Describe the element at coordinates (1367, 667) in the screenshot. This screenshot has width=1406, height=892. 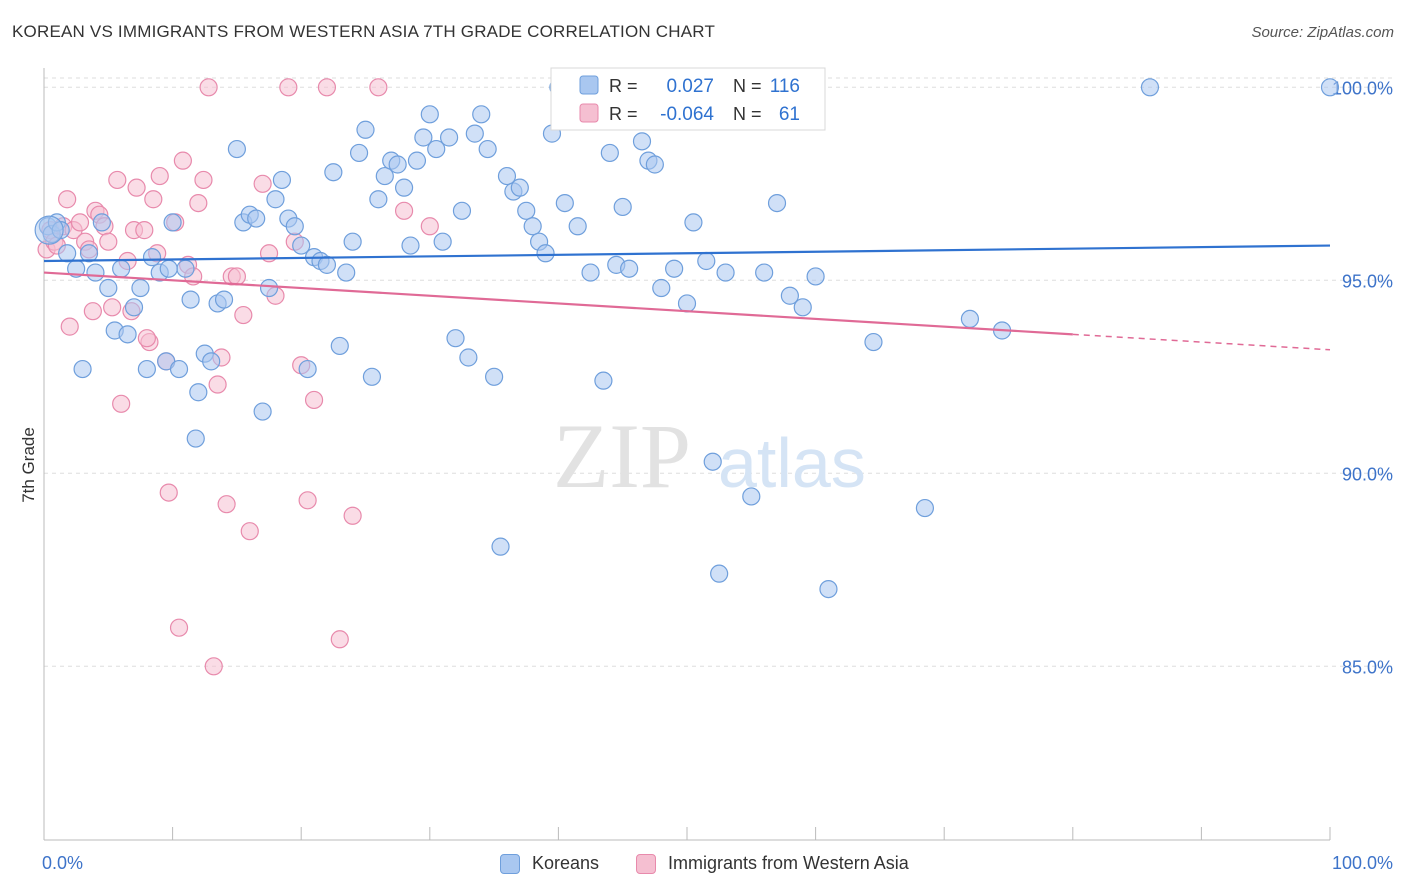
I see `y-tick-label: 85.0%` at that location.